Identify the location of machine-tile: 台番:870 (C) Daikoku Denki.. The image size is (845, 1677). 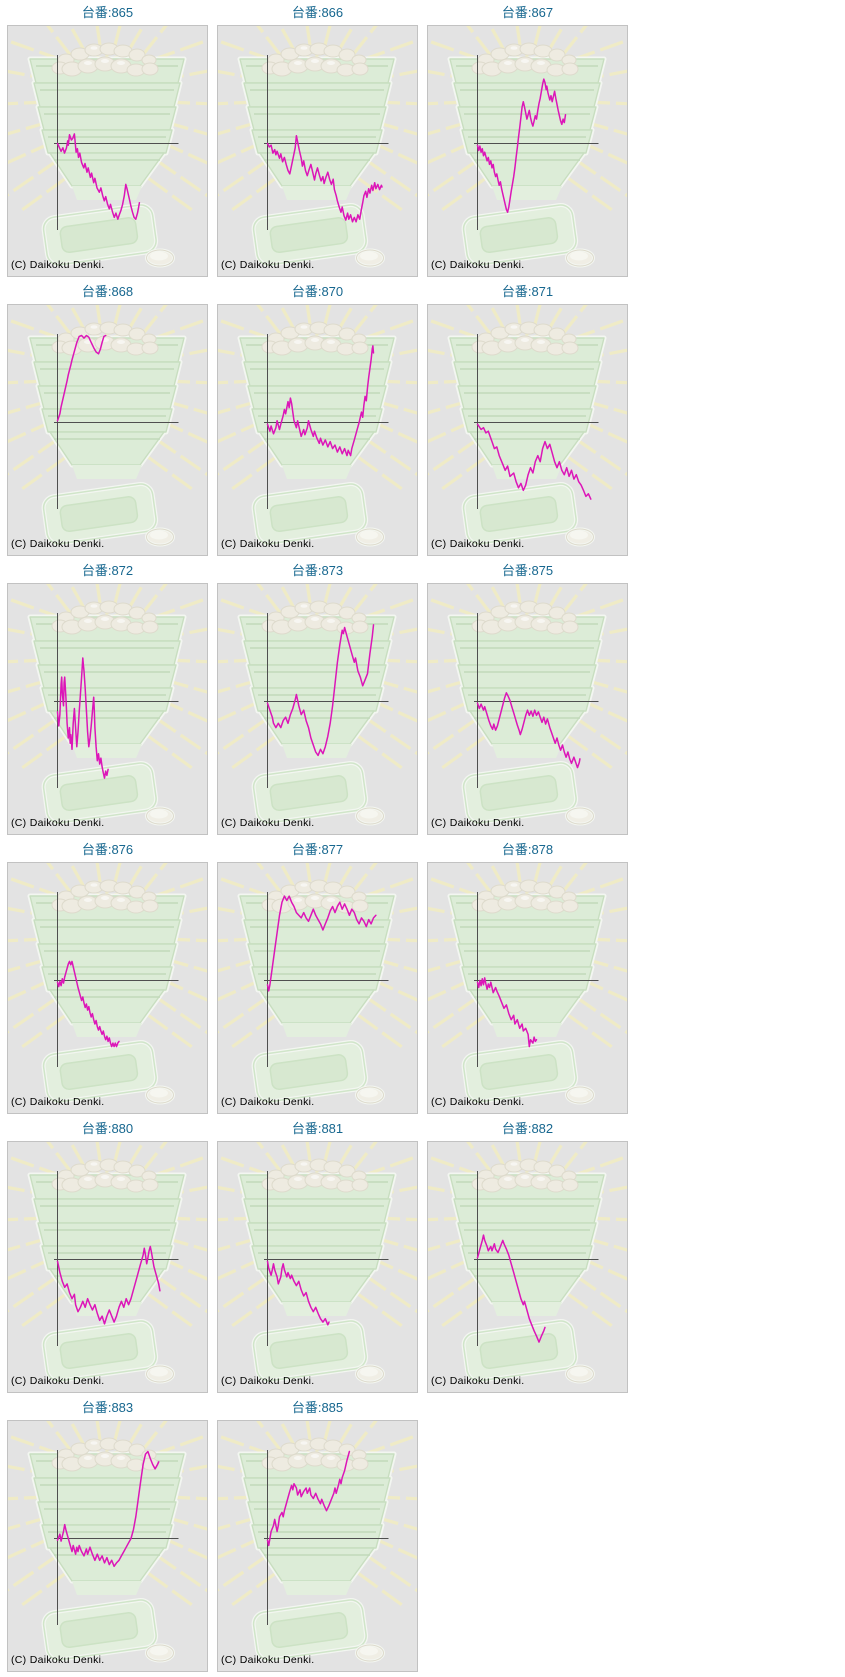
(317, 419).